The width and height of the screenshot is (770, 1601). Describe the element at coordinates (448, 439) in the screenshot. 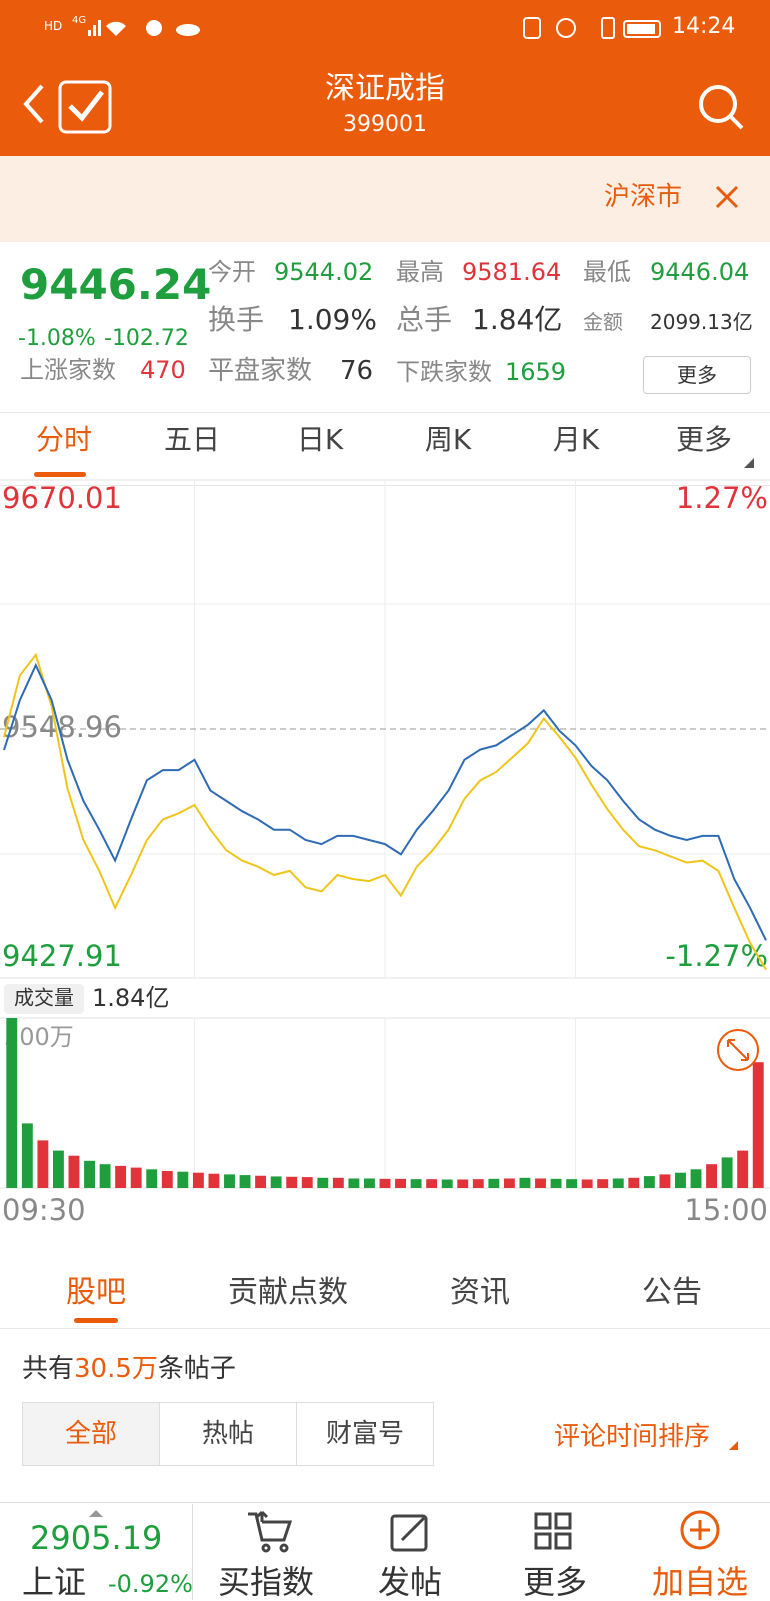

I see `period-tab: 周K` at that location.